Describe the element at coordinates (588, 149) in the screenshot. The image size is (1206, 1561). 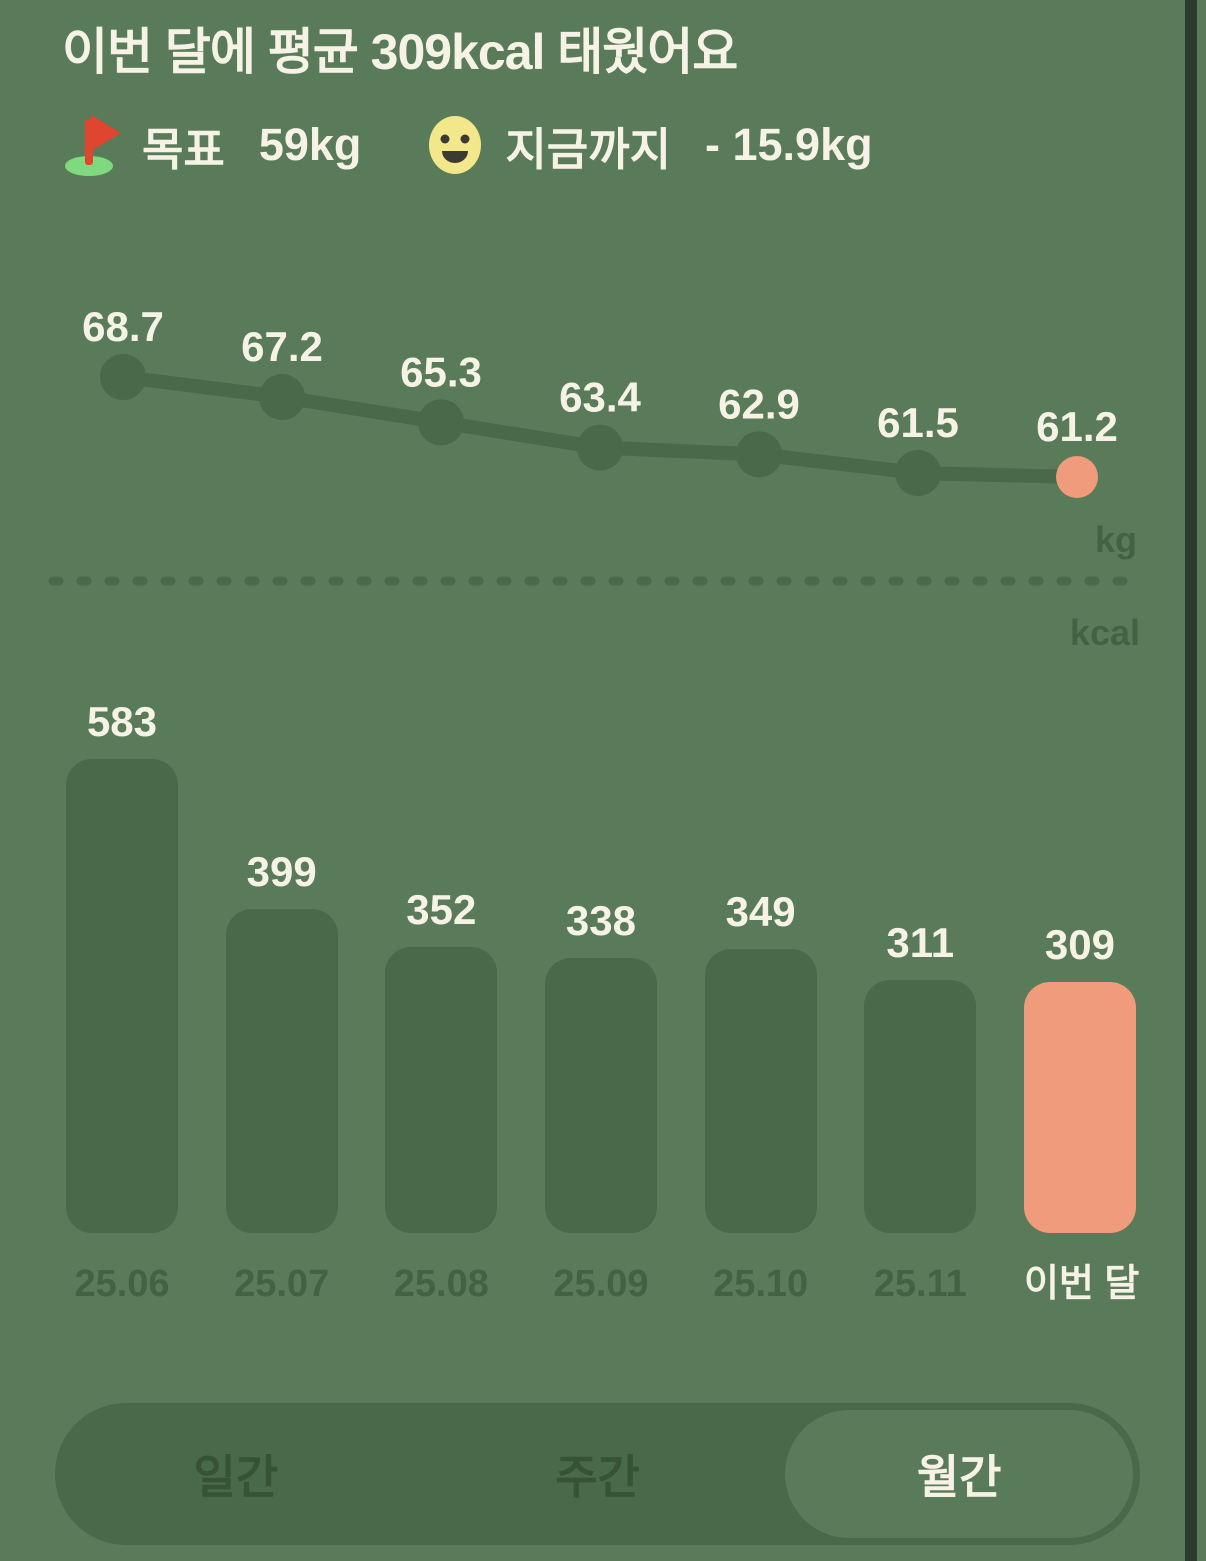
I see `progress-label: 지금까지` at that location.